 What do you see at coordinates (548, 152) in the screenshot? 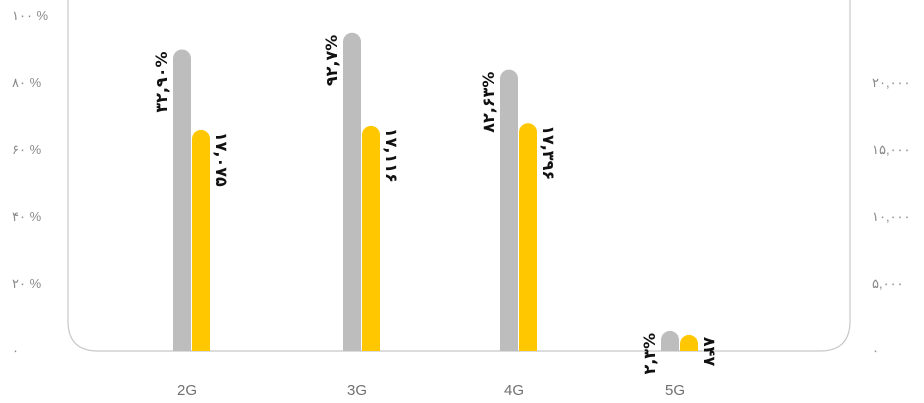
I see `data-label: ۱۷,۳۹۶` at bounding box center [548, 152].